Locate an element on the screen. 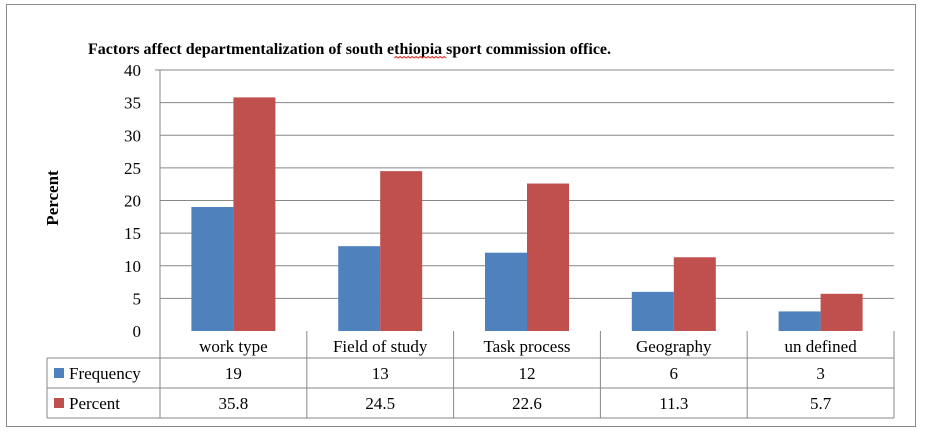 The width and height of the screenshot is (929, 434). table-cell-percent: 35.8 is located at coordinates (234, 403).